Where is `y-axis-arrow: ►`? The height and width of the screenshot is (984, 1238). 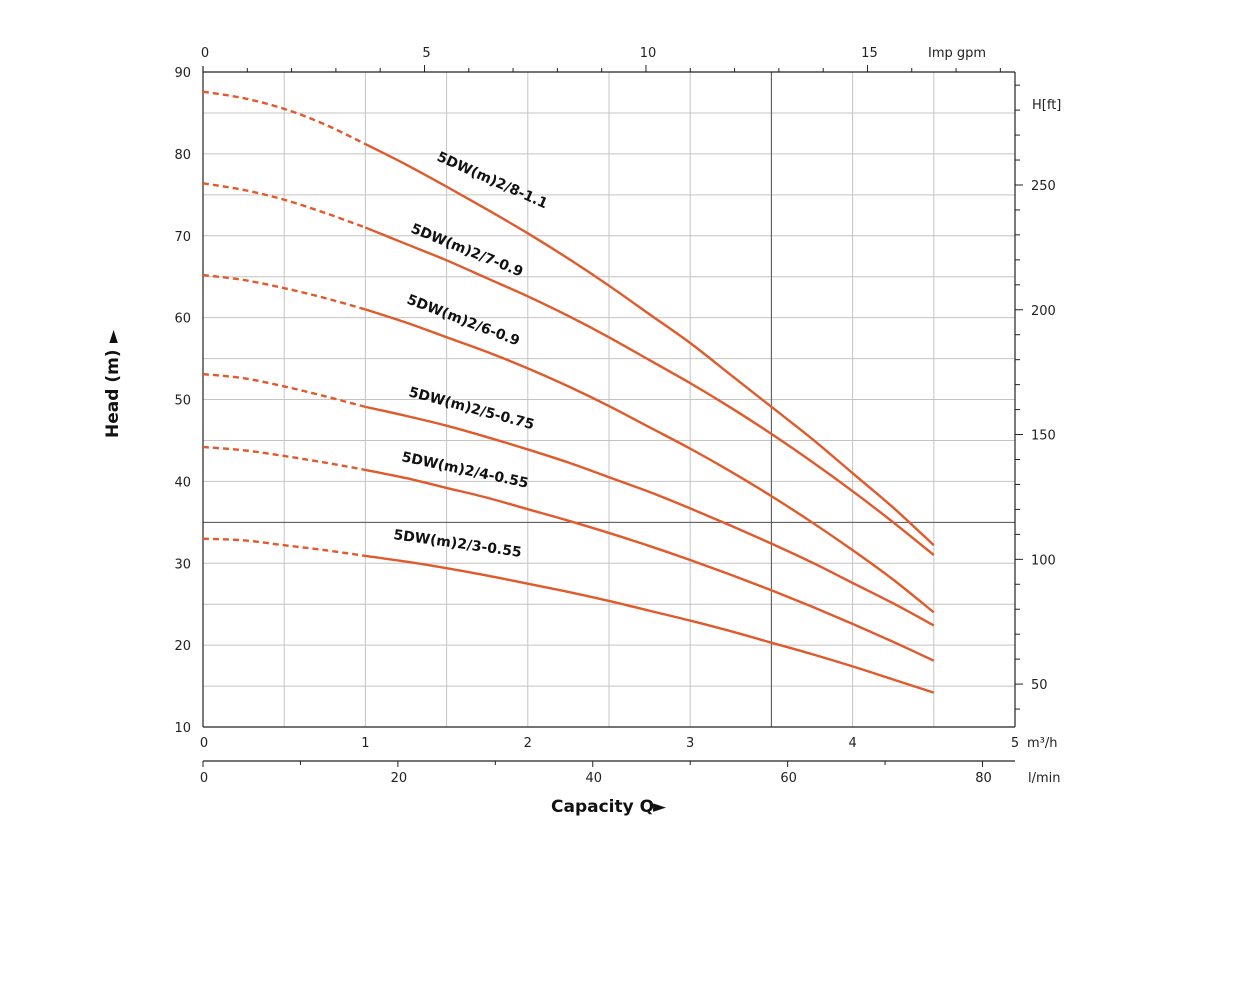 y-axis-arrow: ► is located at coordinates (113, 336).